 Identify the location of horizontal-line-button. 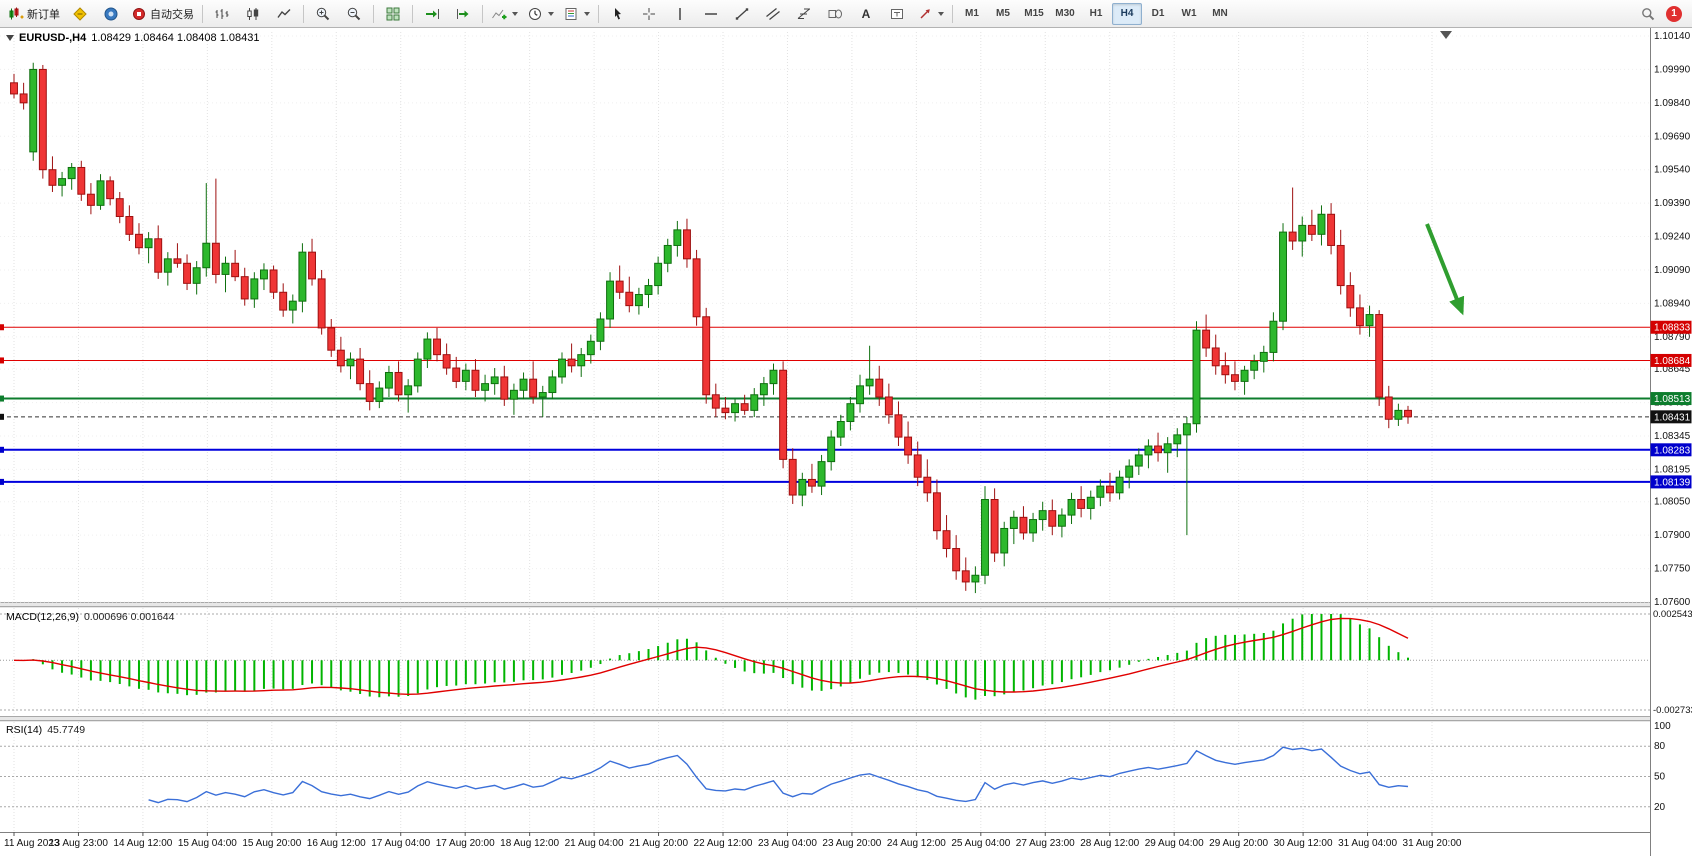
(711, 14).